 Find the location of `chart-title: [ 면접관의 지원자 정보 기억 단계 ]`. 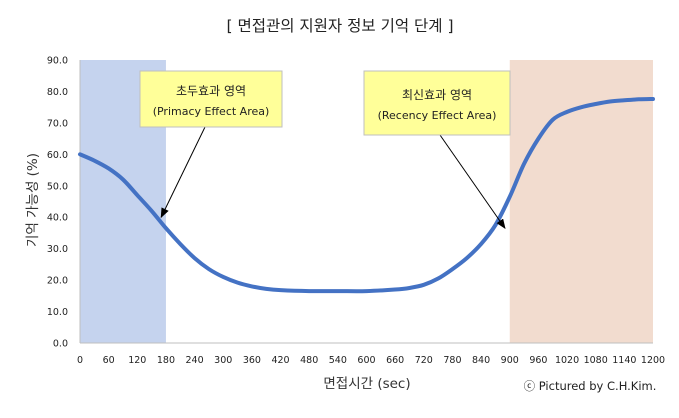

chart-title: [ 면접관의 지원자 정보 기억 단계 ] is located at coordinates (339, 26).